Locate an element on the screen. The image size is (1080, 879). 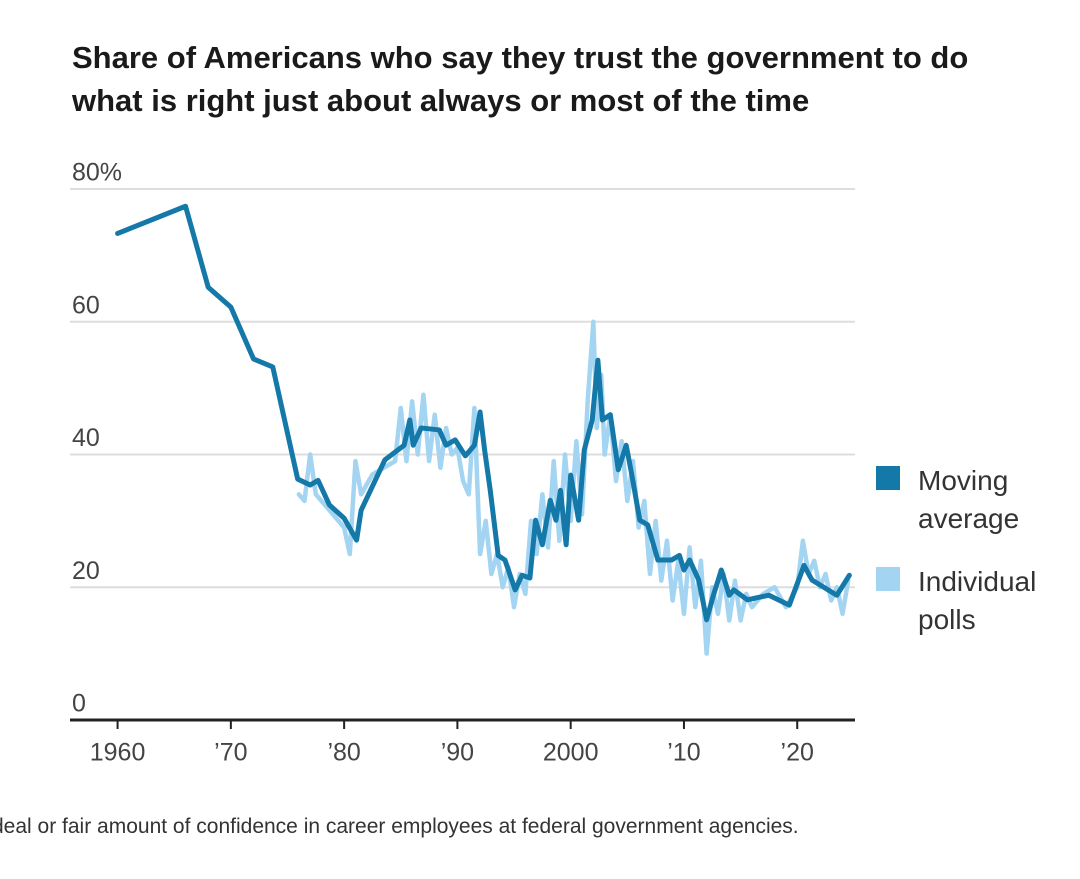
y-tick-label: 0 is located at coordinates (79, 704).